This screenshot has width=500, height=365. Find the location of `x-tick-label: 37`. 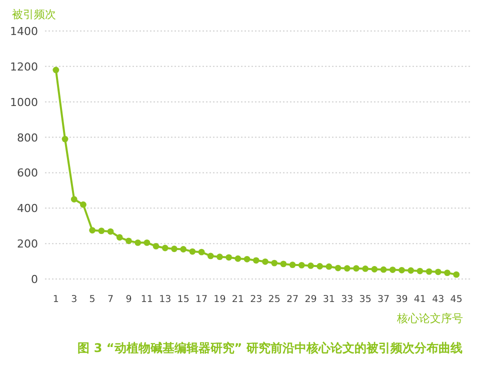

x-tick-label: 37 is located at coordinates (383, 299).